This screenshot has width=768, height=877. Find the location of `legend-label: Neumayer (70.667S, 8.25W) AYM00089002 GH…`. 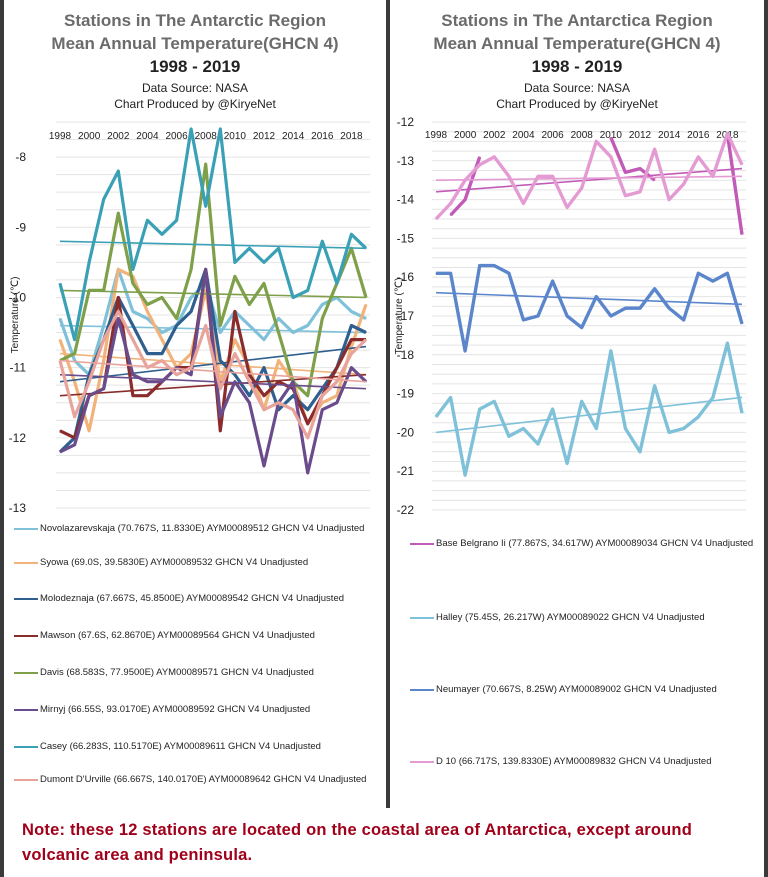

legend-label: Neumayer (70.667S, 8.25W) AYM00089002 GH… is located at coordinates (576, 689).